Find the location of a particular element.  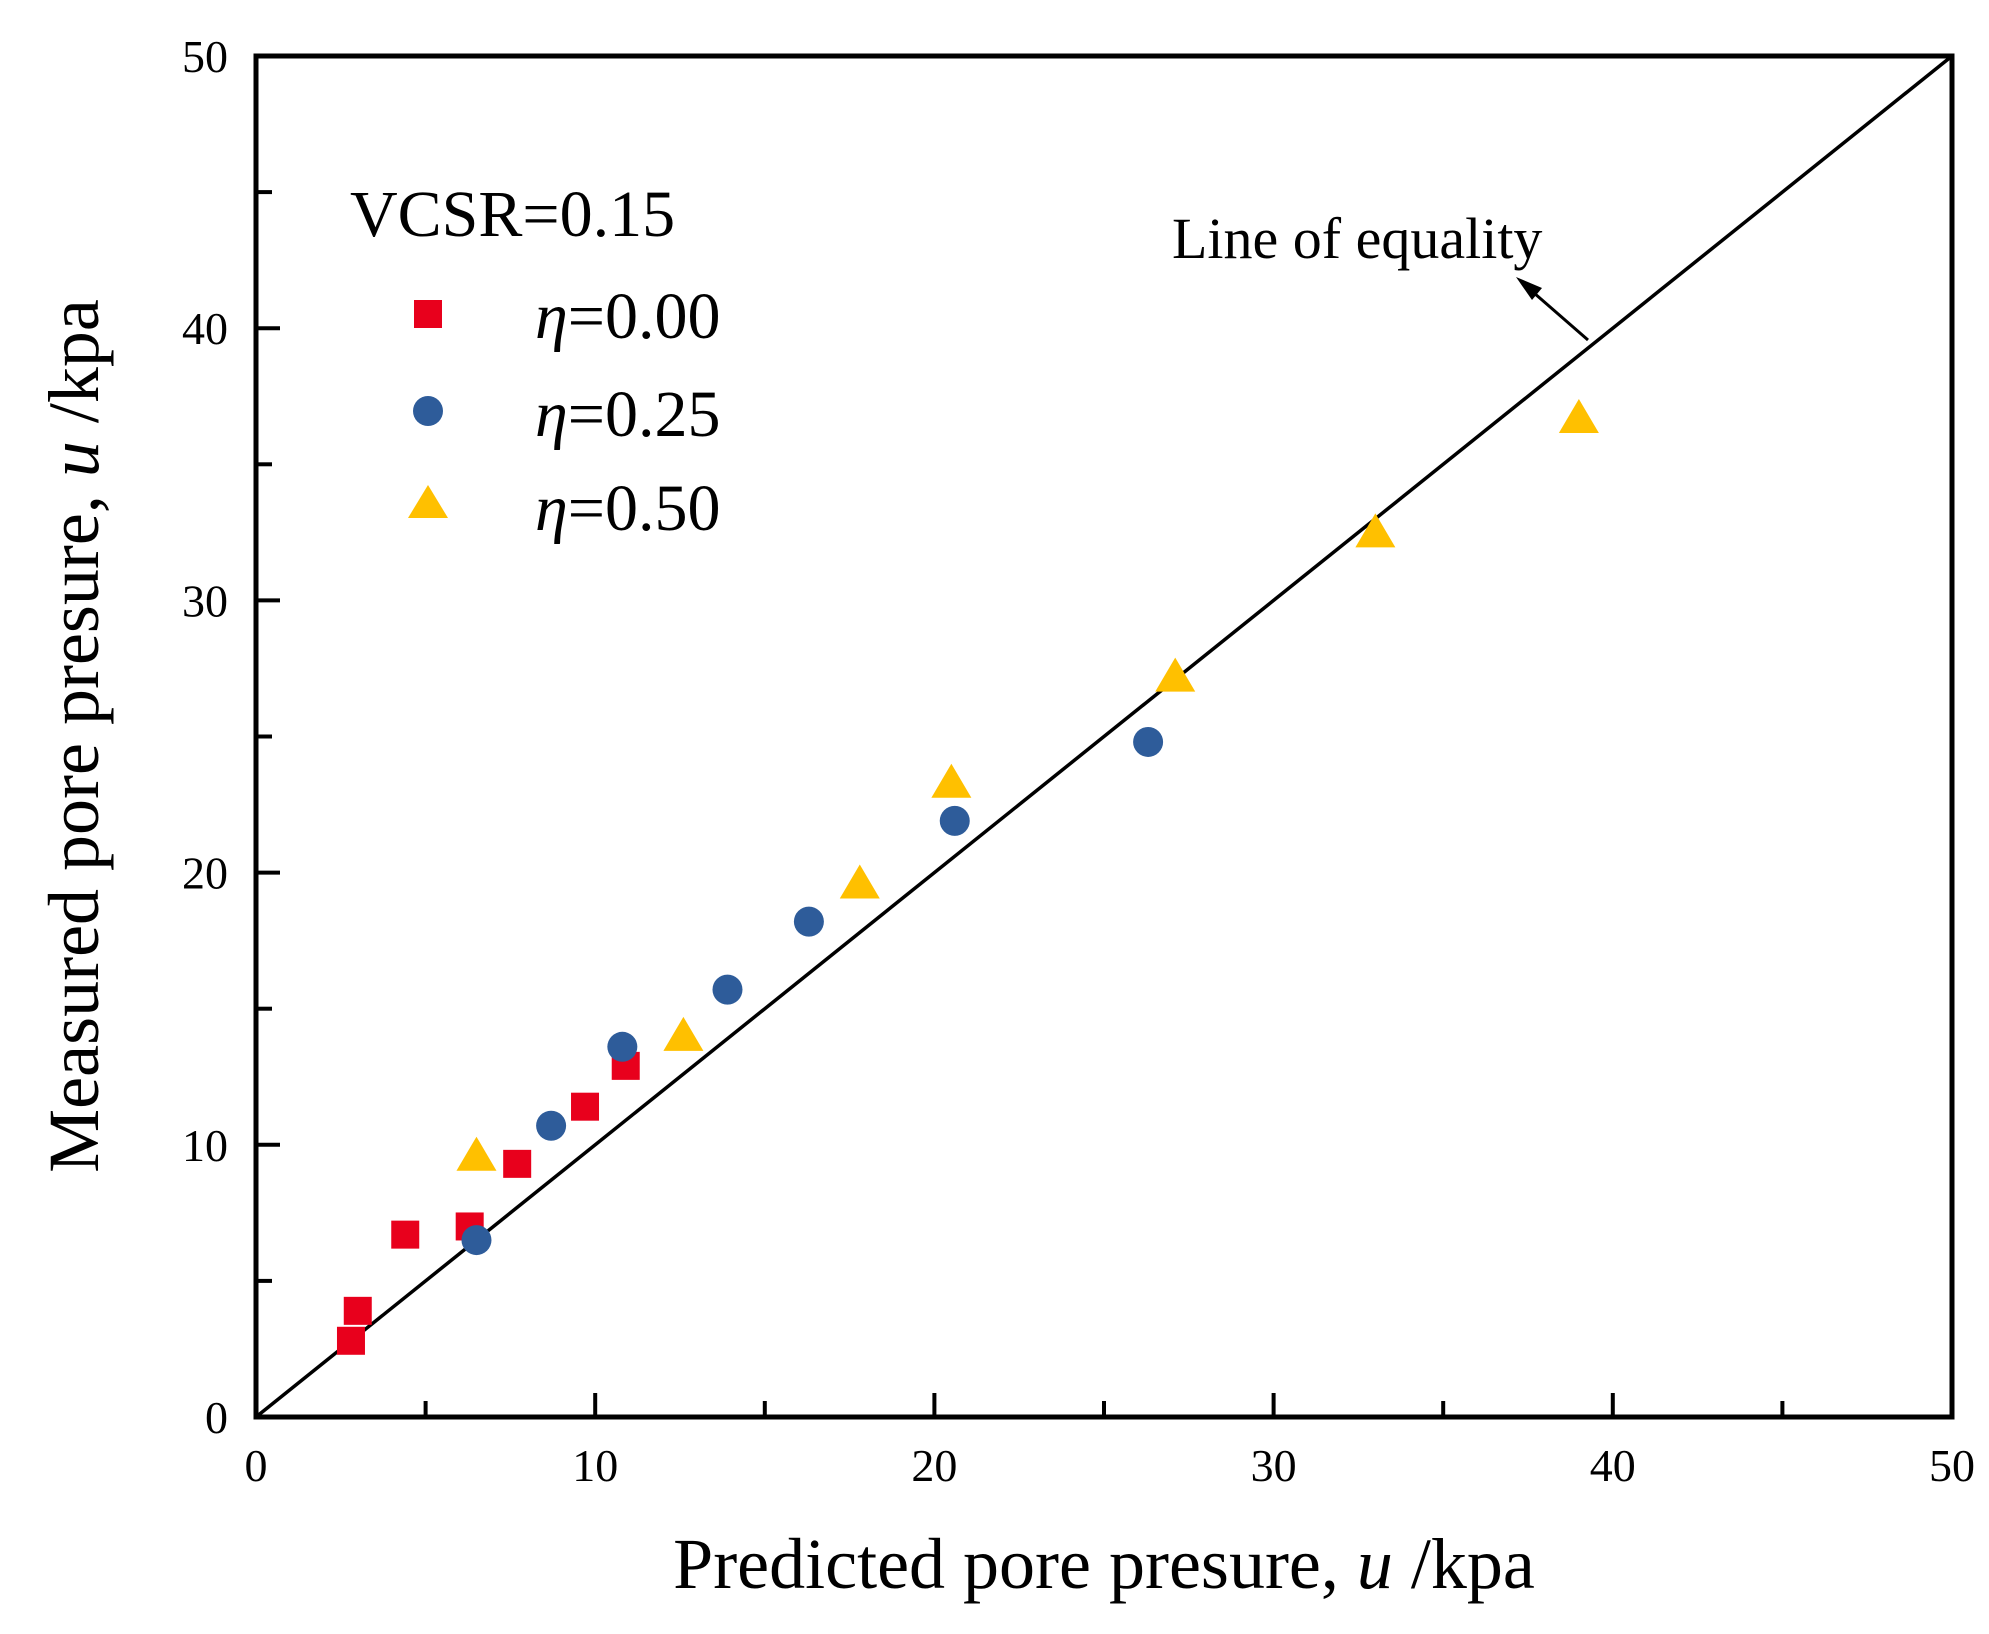

x-tick-labels: 0 10 20 30 40 50 is located at coordinates (1110, 1465).